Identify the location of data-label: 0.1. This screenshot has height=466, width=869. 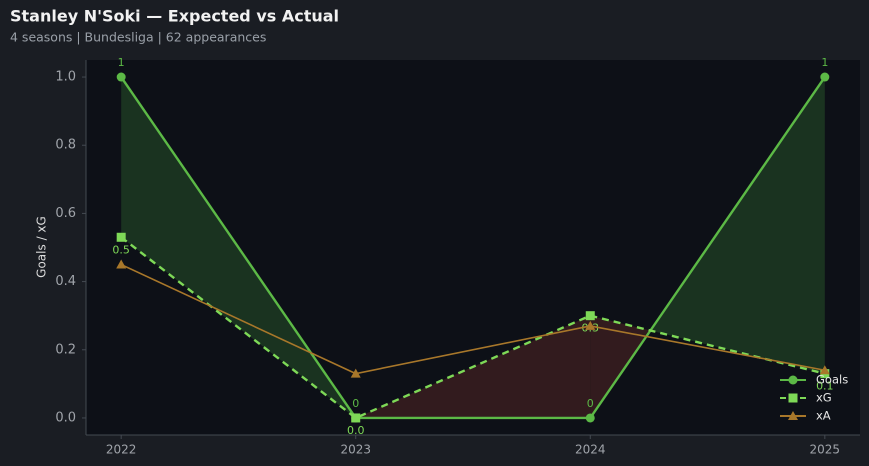
(825, 386).